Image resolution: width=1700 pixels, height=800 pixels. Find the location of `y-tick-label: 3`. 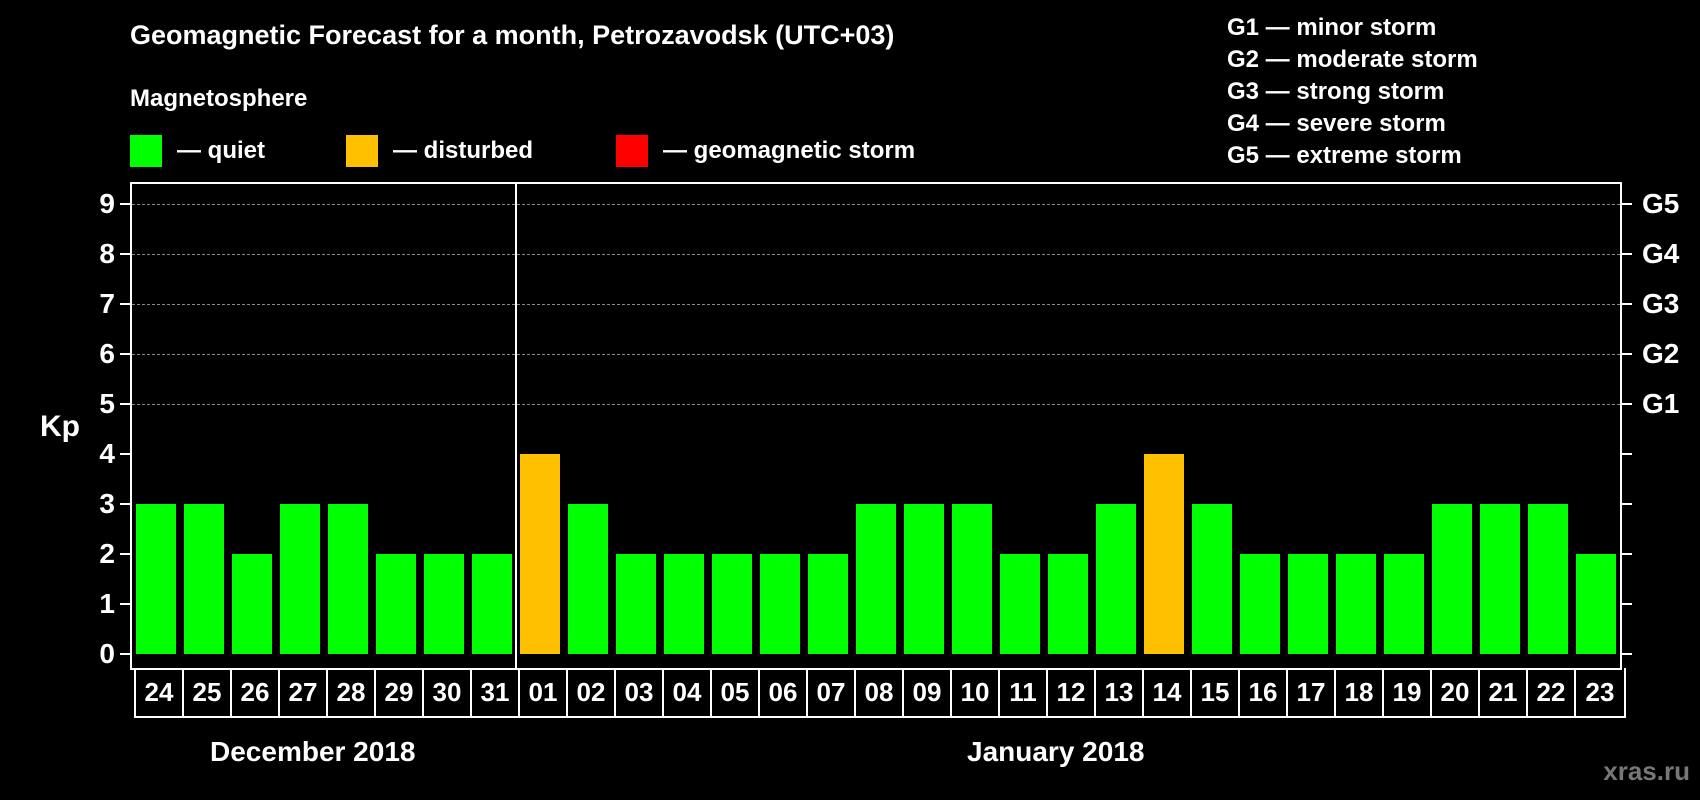

y-tick-label: 3 is located at coordinates (107, 503).